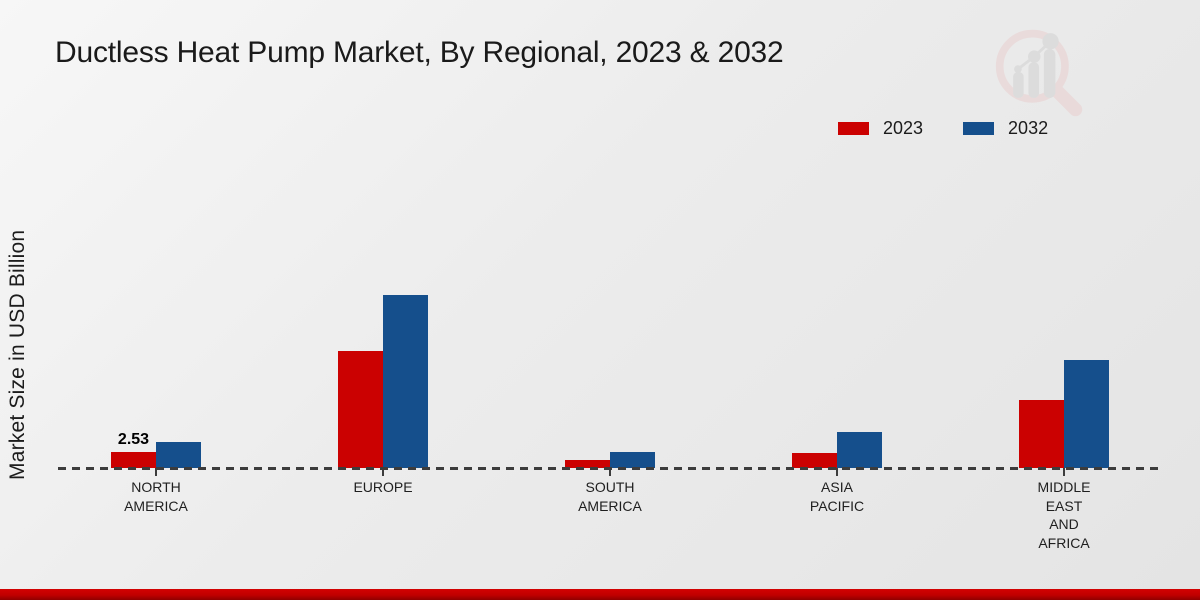 This screenshot has width=1200, height=600. What do you see at coordinates (405, 381) in the screenshot?
I see `bar-europe-2032` at bounding box center [405, 381].